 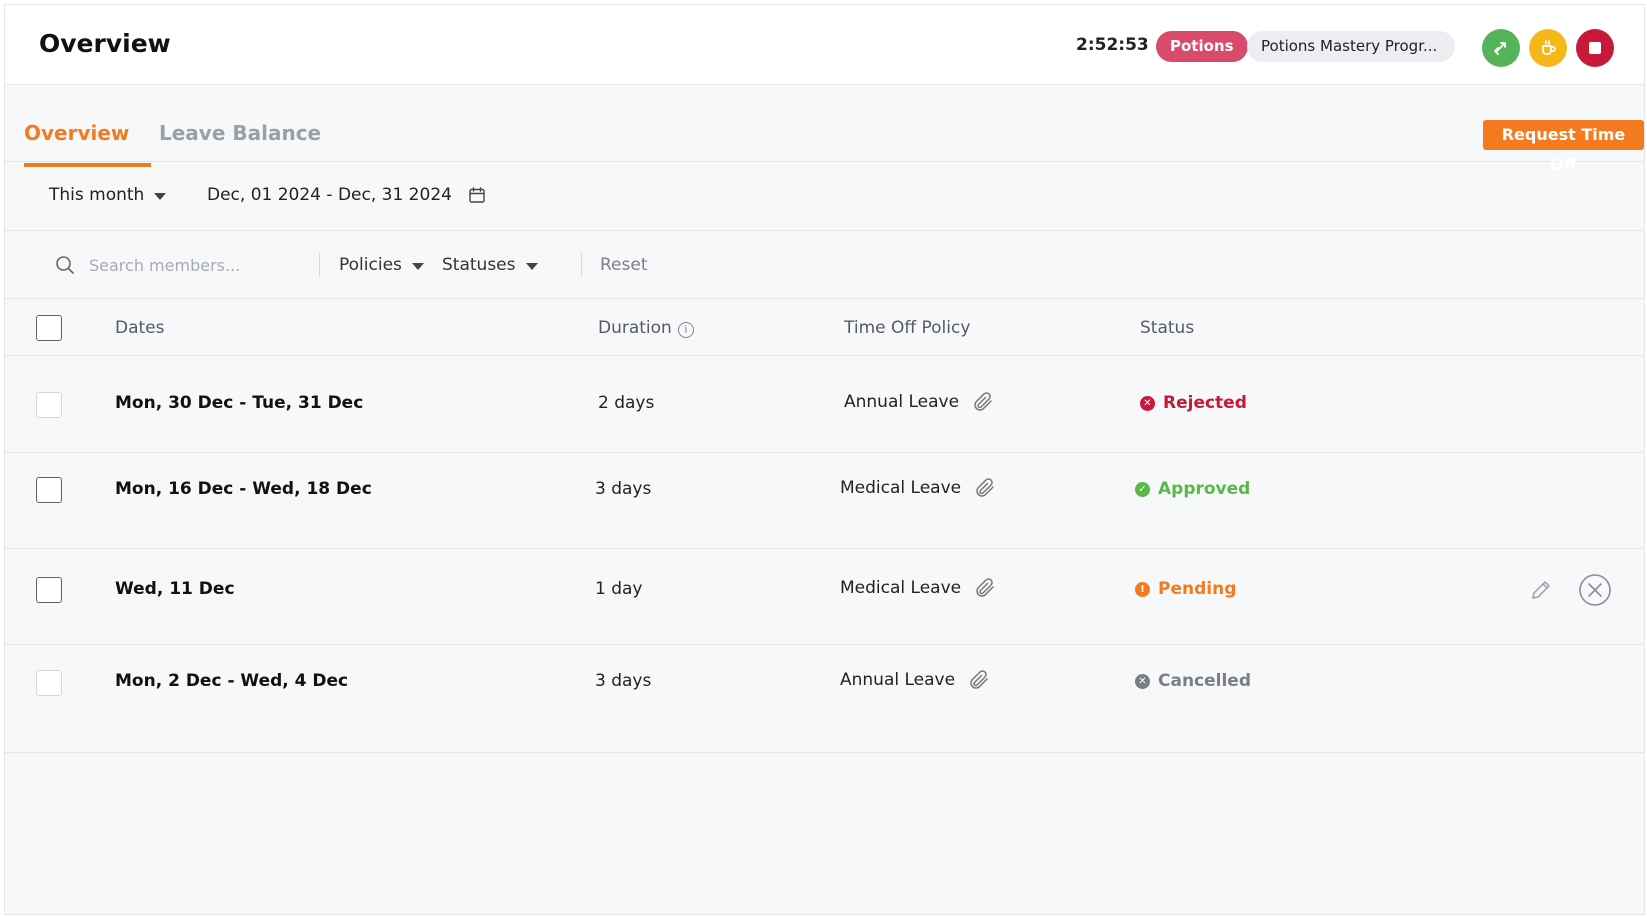 I want to click on page-title: Overview, so click(x=105, y=43).